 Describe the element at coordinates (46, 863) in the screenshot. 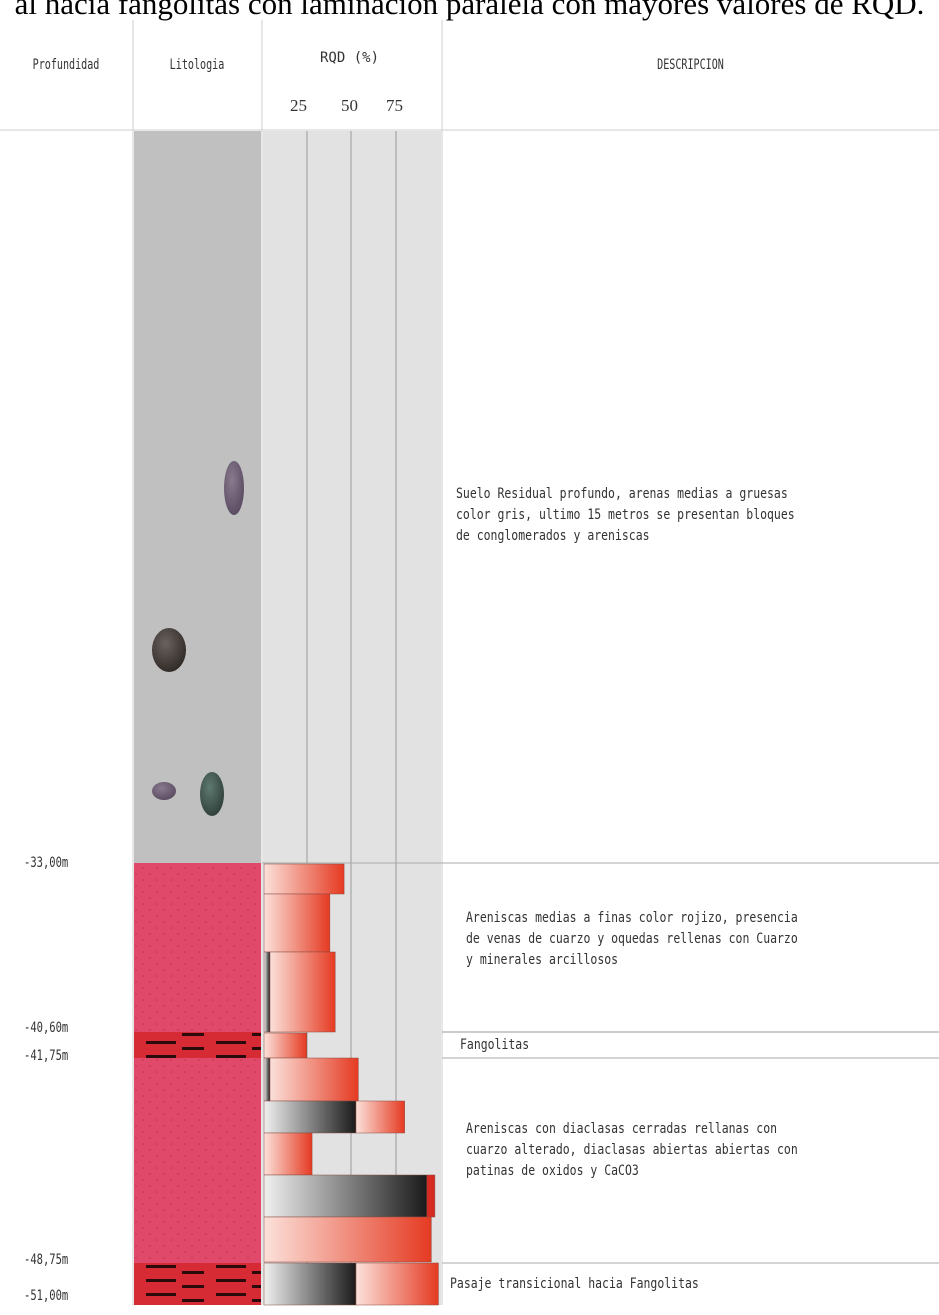

I see `depth-label-33: -33,00m` at that location.